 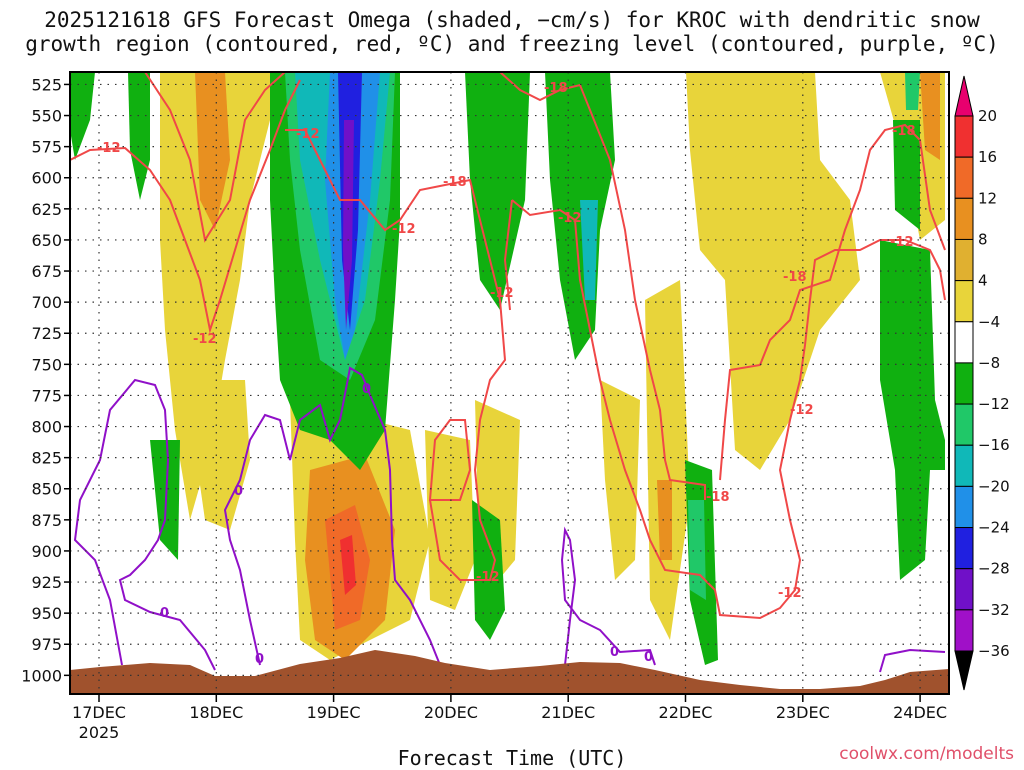 I want to click on colorbar-label: 8, so click(x=983, y=239).